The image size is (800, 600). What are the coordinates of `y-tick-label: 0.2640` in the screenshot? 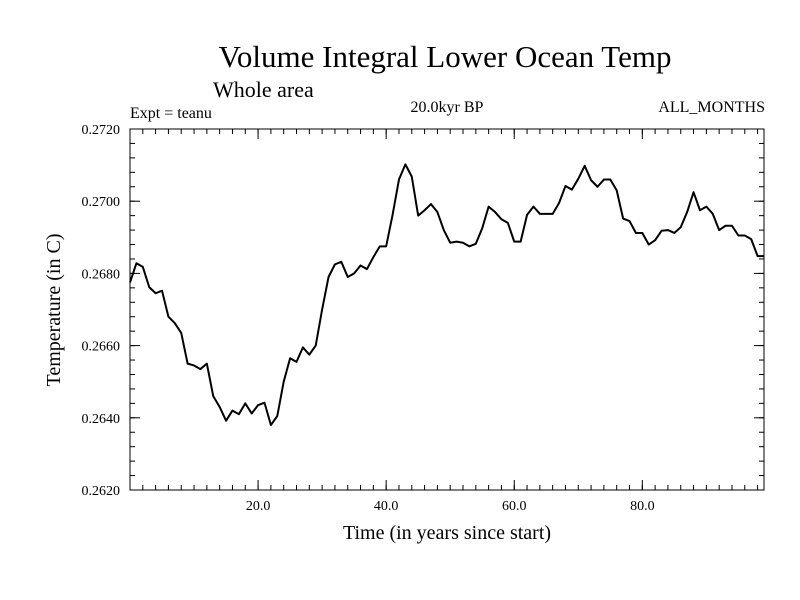 It's located at (101, 419).